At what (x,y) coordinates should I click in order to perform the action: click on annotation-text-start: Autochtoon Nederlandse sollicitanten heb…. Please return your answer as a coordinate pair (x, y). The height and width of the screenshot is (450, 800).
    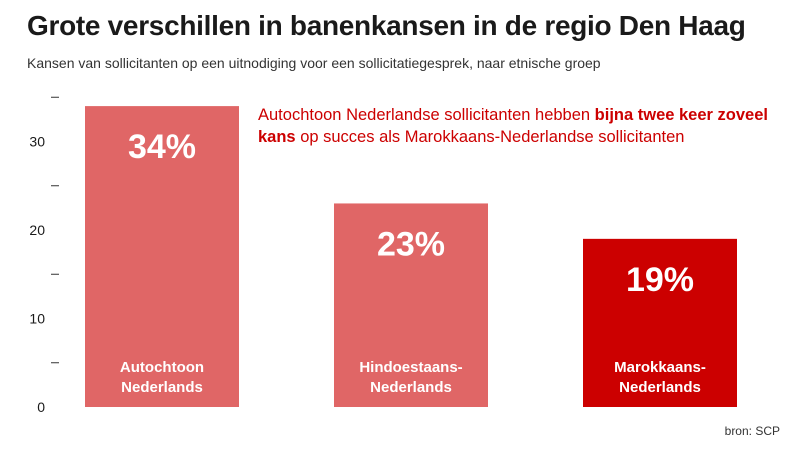
    Looking at the image, I should click on (426, 115).